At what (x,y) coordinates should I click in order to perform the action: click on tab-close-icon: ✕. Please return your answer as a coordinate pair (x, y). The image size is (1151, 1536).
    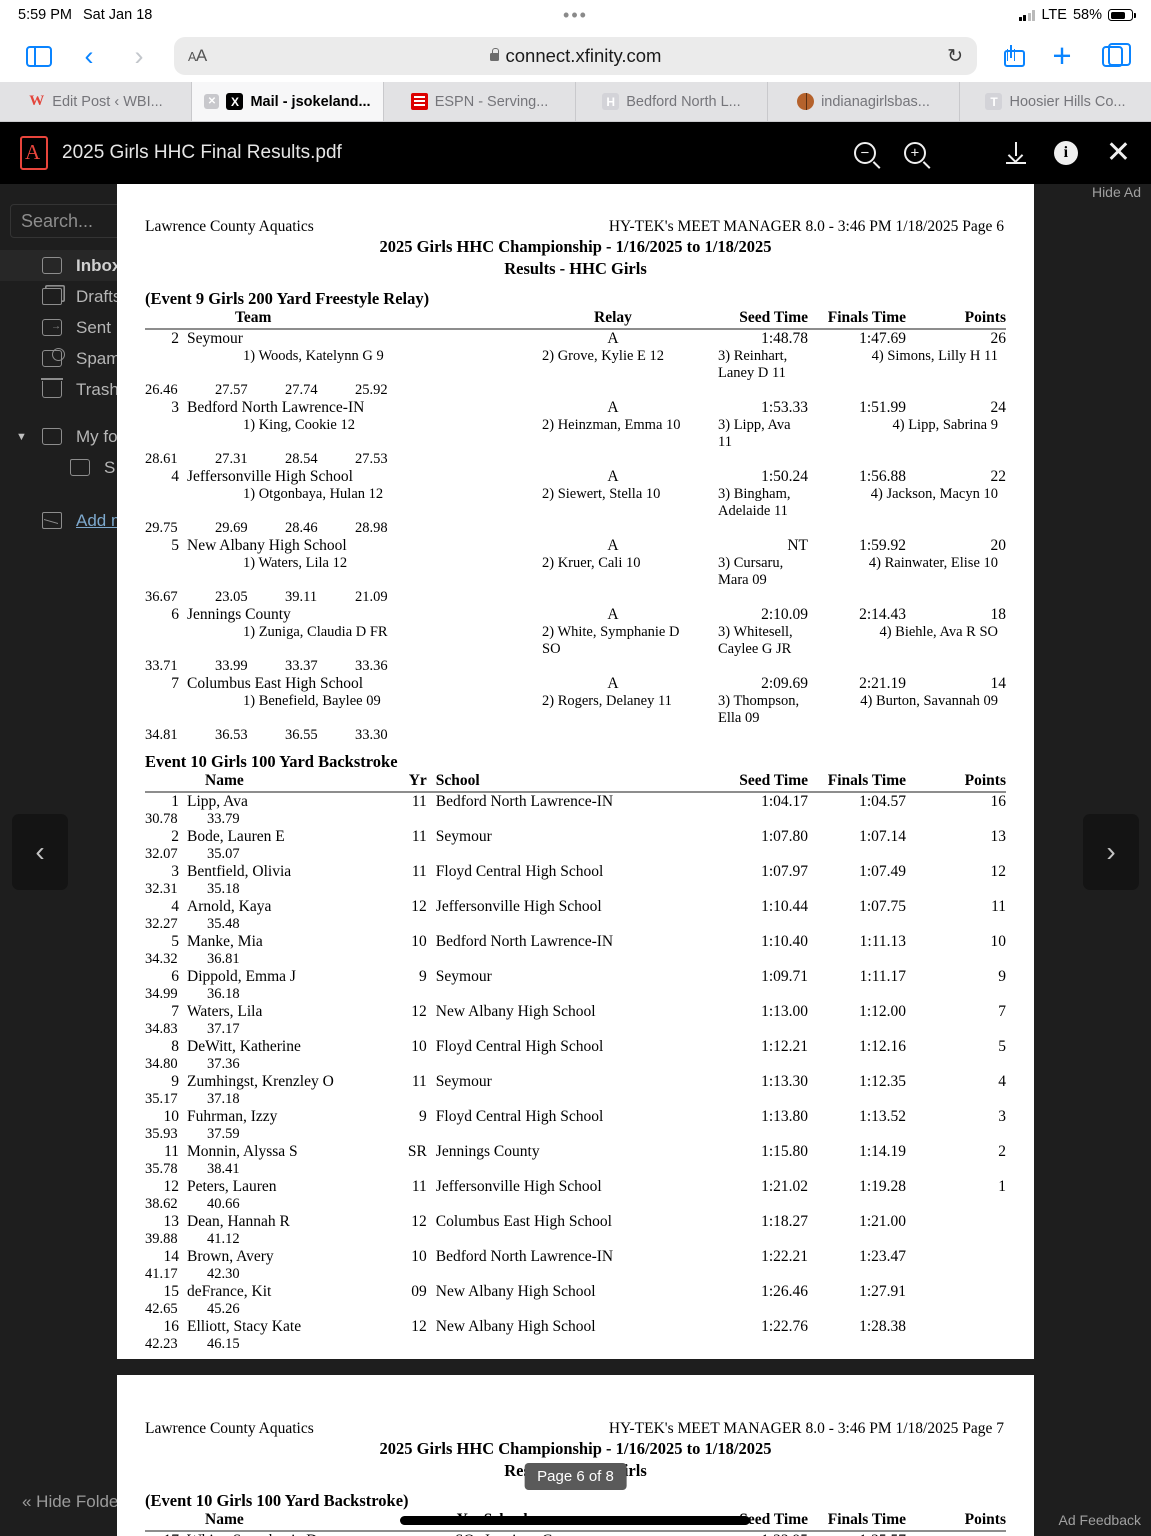
    Looking at the image, I should click on (212, 101).